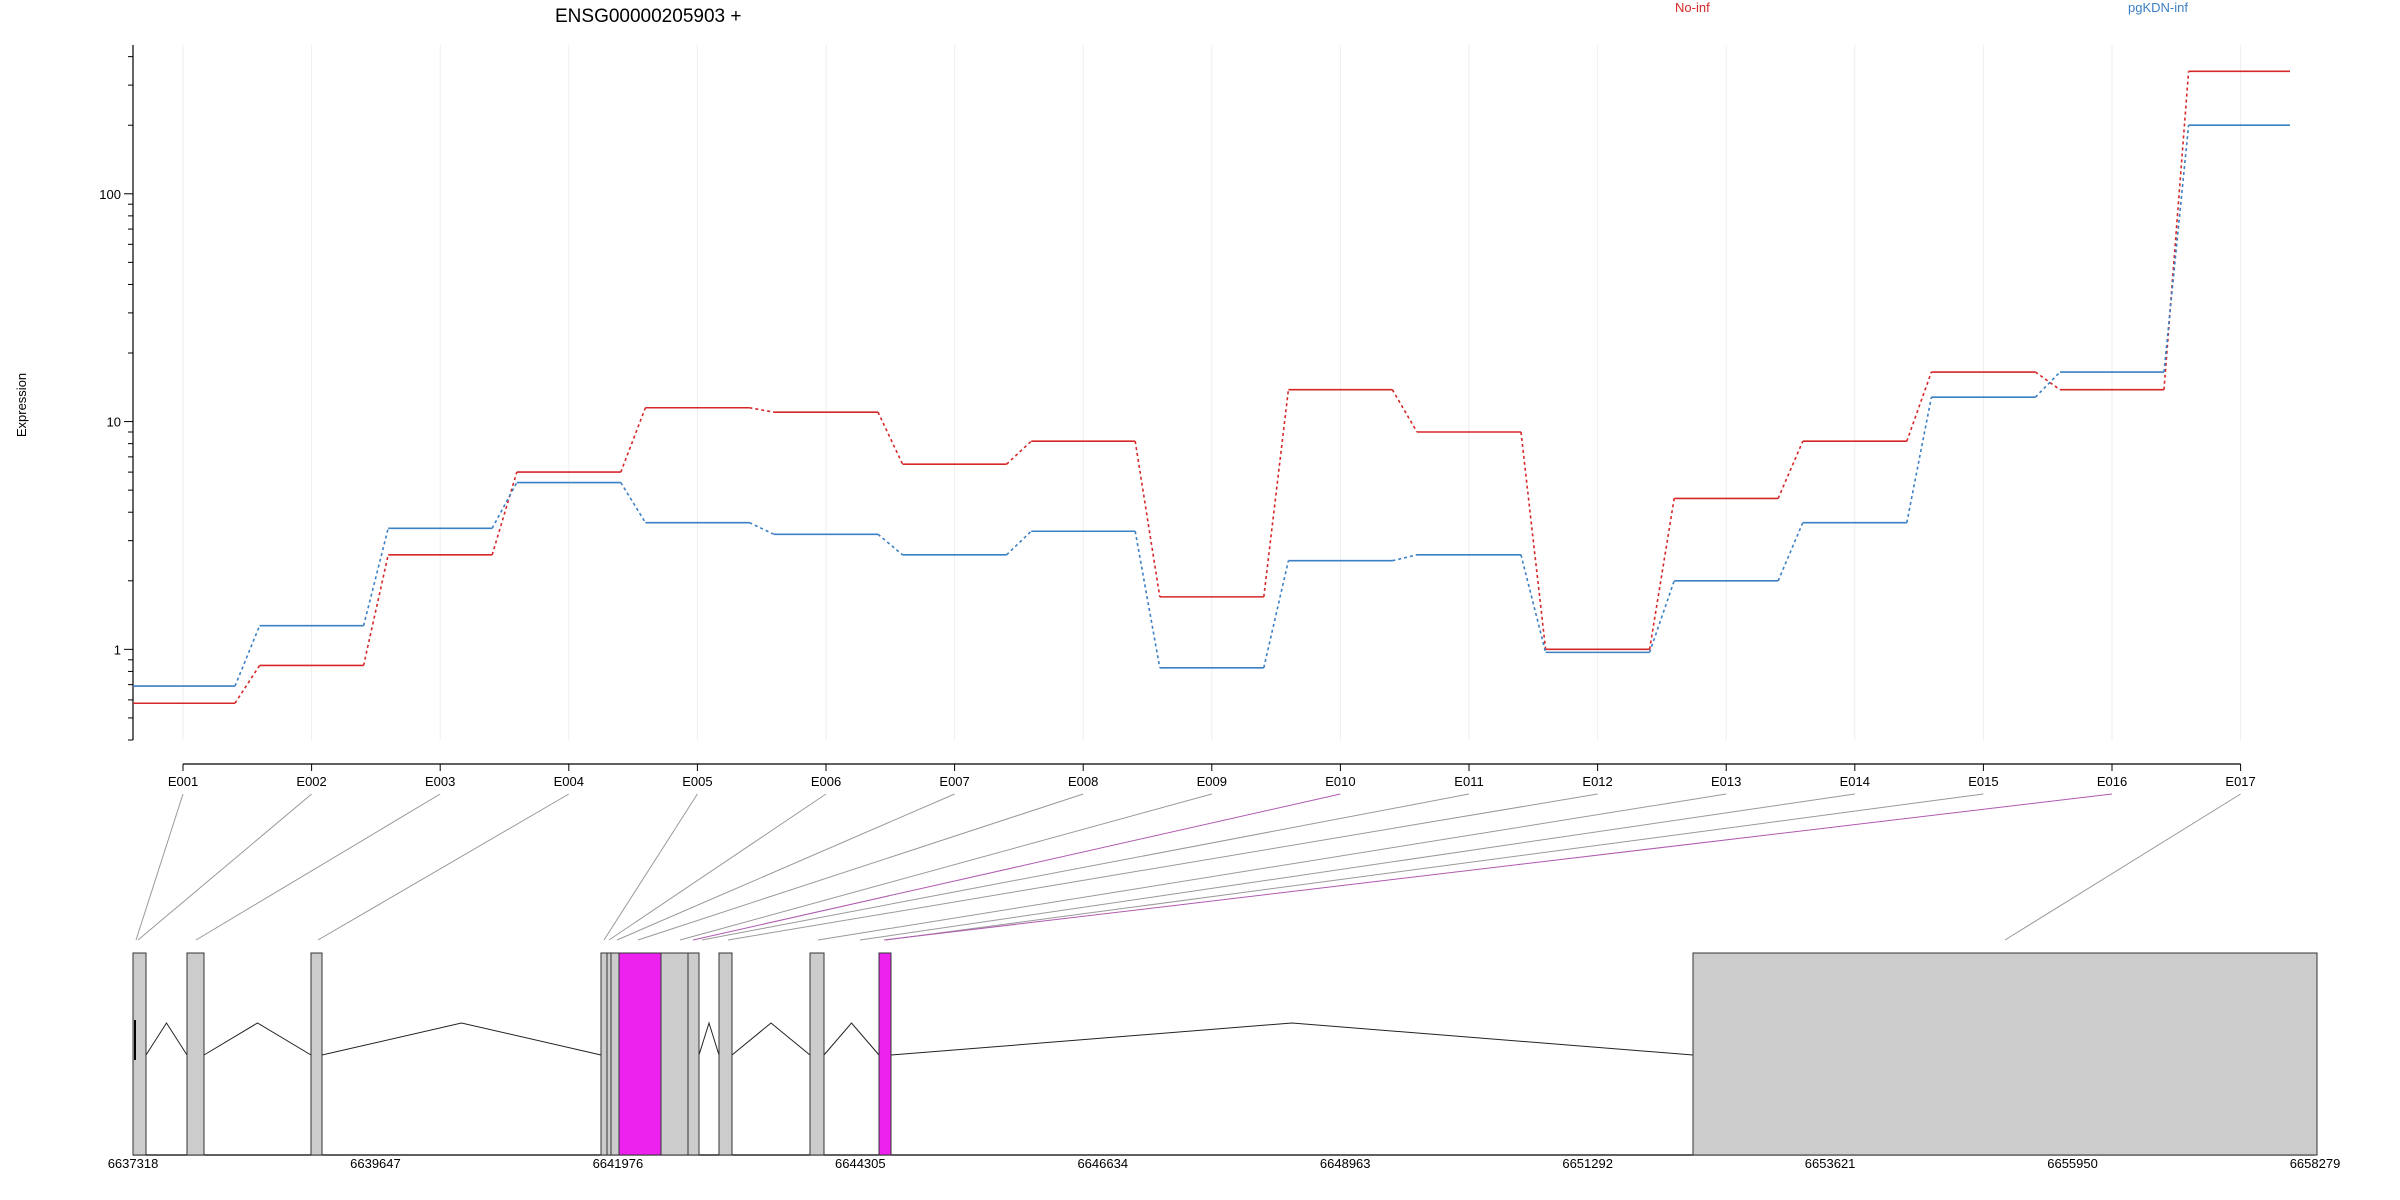 Image resolution: width=2400 pixels, height=1200 pixels. I want to click on genomic-tick-label: 6648963, so click(1345, 1163).